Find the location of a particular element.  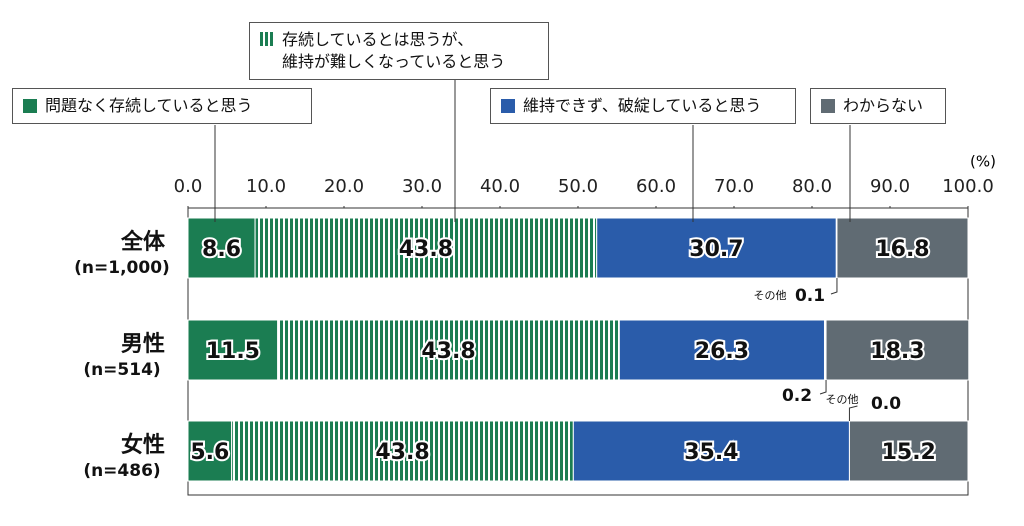

category-label: 男性 is located at coordinates (143, 344).